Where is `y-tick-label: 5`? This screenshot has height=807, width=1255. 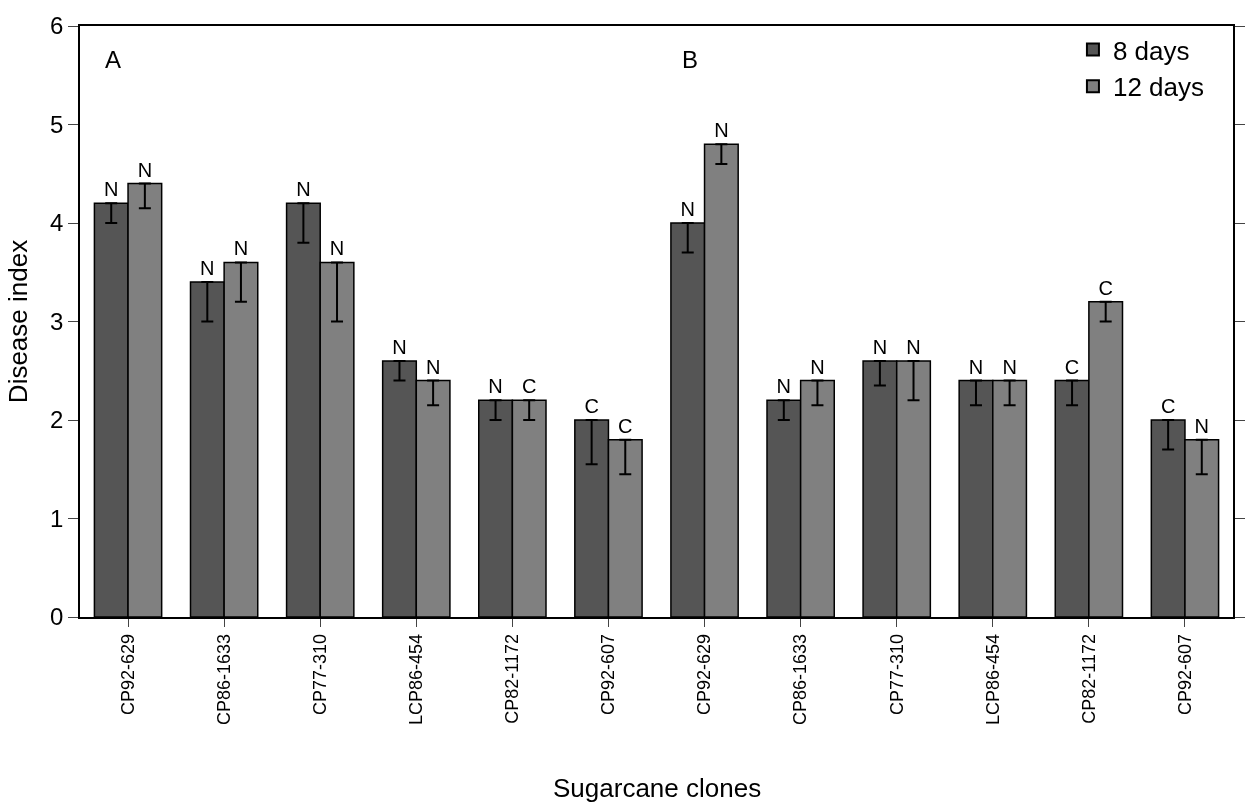 y-tick-label: 5 is located at coordinates (57, 124).